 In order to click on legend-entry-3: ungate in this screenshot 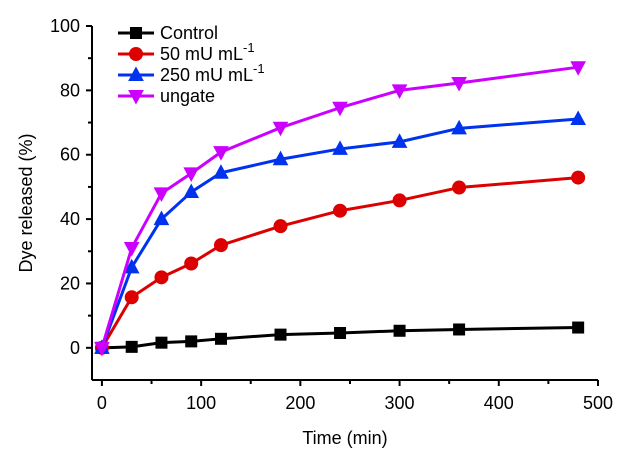, I will do `click(166, 96)`.